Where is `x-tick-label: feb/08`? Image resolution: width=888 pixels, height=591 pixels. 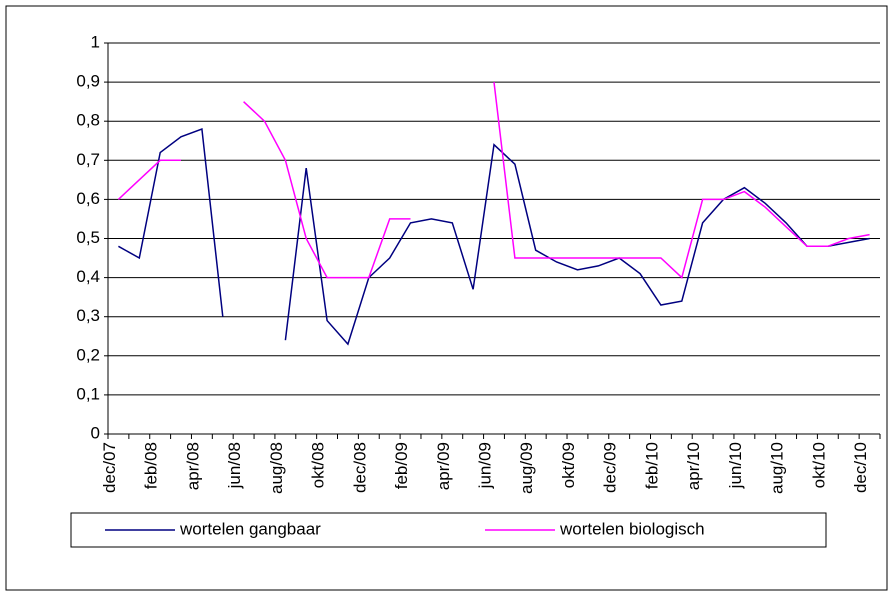
x-tick-label: feb/08 is located at coordinates (151, 465).